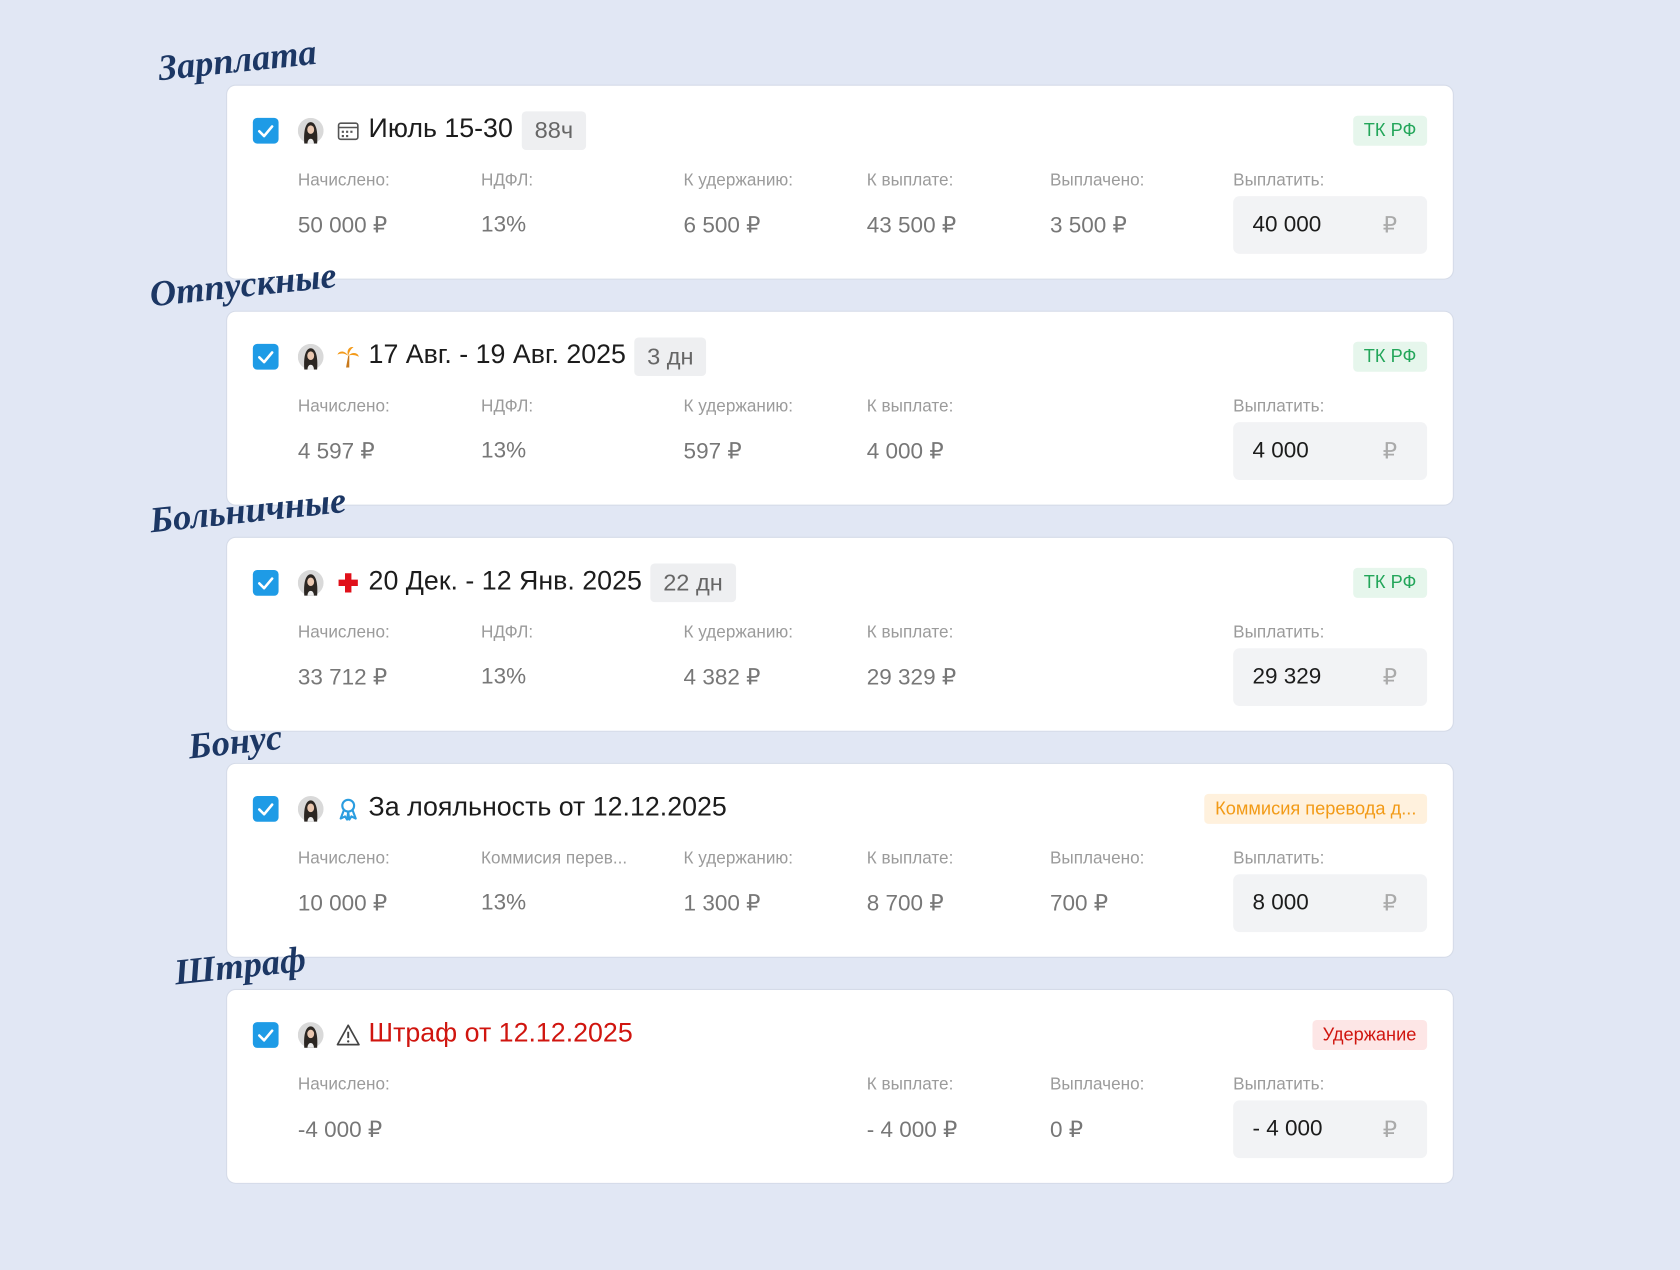 The width and height of the screenshot is (1680, 1270). I want to click on field-value: 3 500 ₽, so click(1088, 225).